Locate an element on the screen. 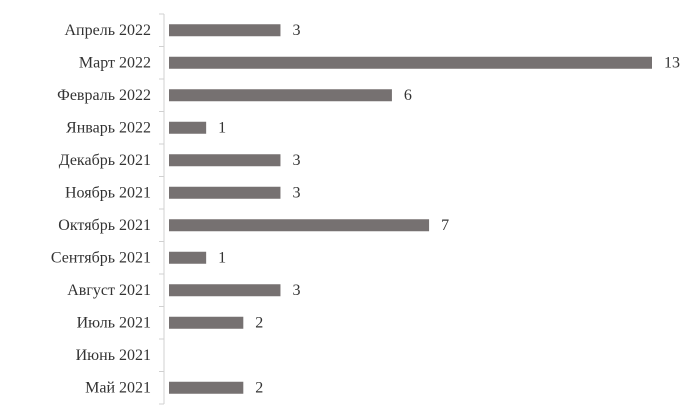 The height and width of the screenshot is (420, 690). y-tick-label: Январь 2022 is located at coordinates (108, 127).